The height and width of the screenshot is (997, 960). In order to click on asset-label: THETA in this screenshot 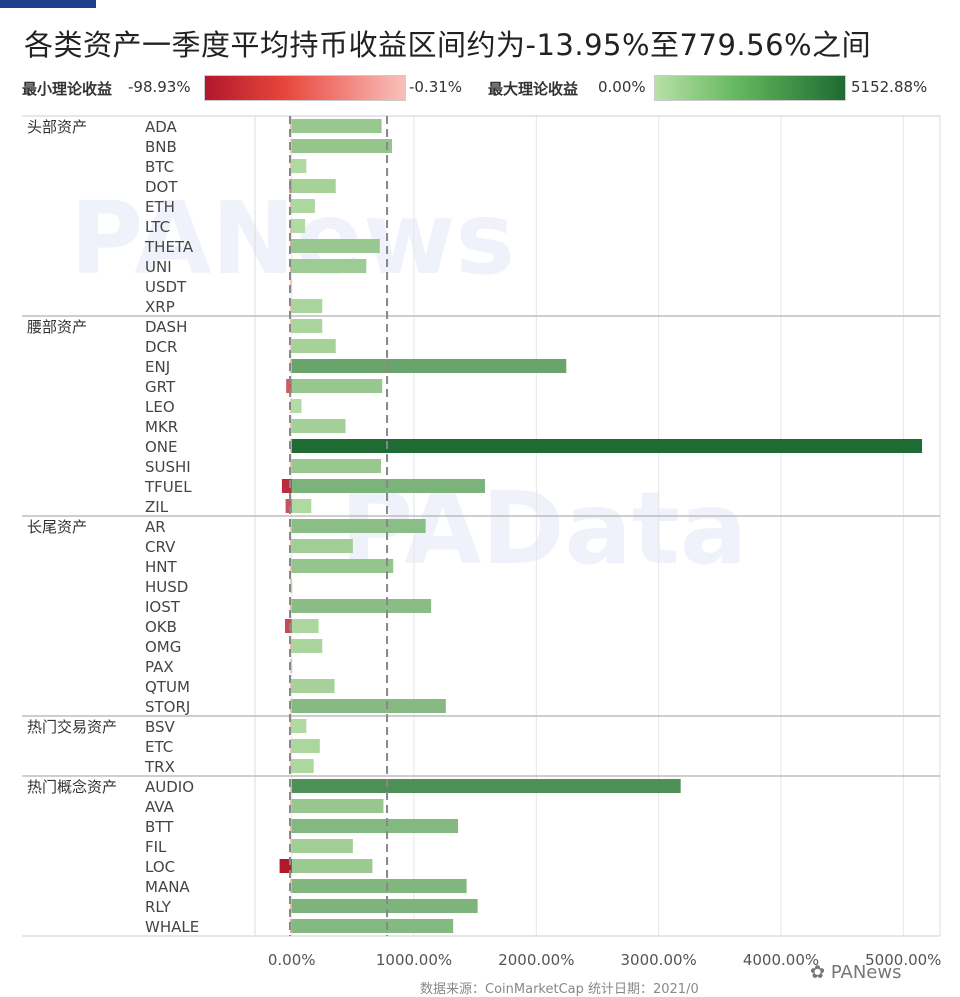, I will do `click(169, 247)`.